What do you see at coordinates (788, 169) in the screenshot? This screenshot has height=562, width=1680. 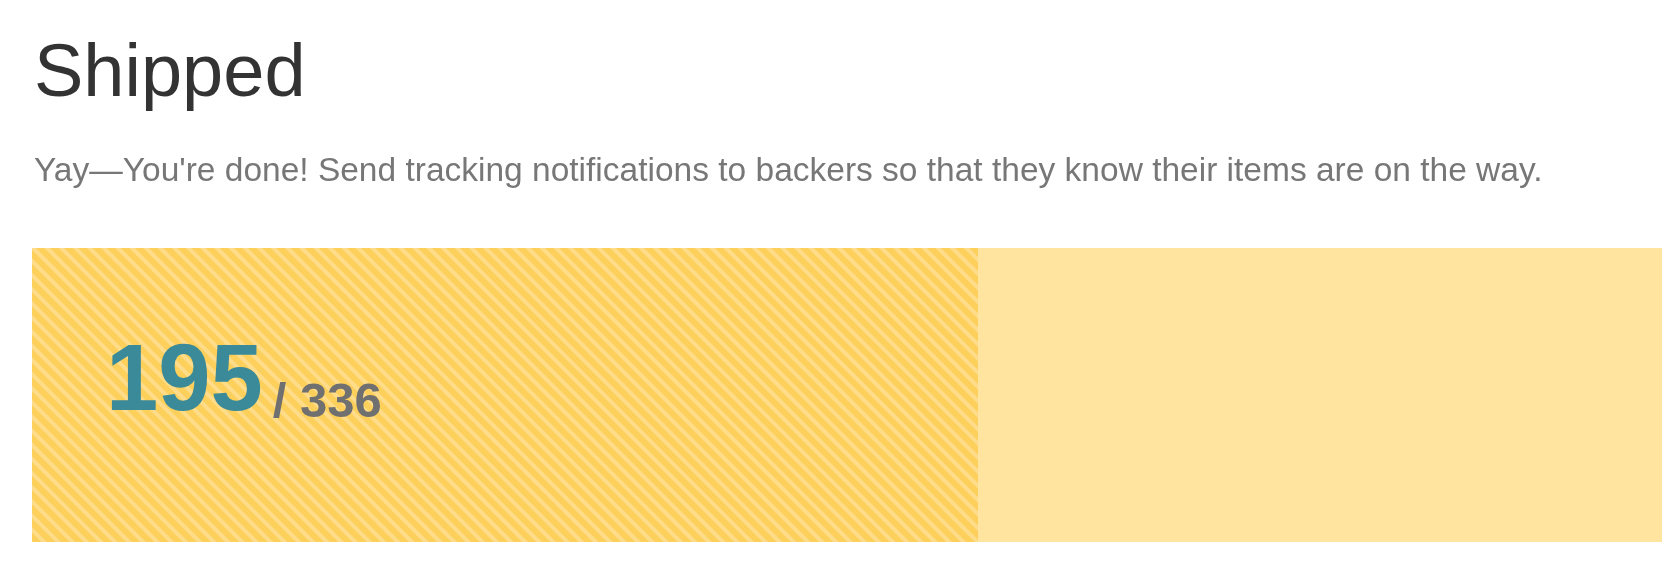 I see `chart-subtitle: Yay—You're done! Send tracking notifications to backers so that they know their items are on the way.` at bounding box center [788, 169].